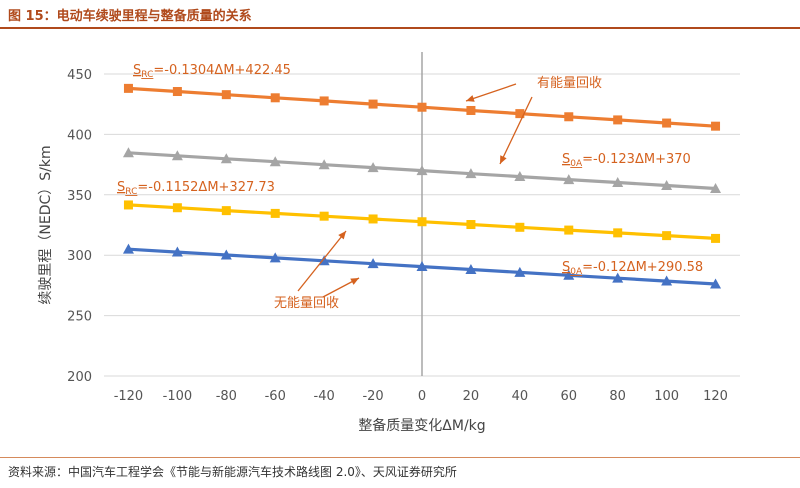 The height and width of the screenshot is (488, 800). I want to click on x-tick-label: 60, so click(568, 396).